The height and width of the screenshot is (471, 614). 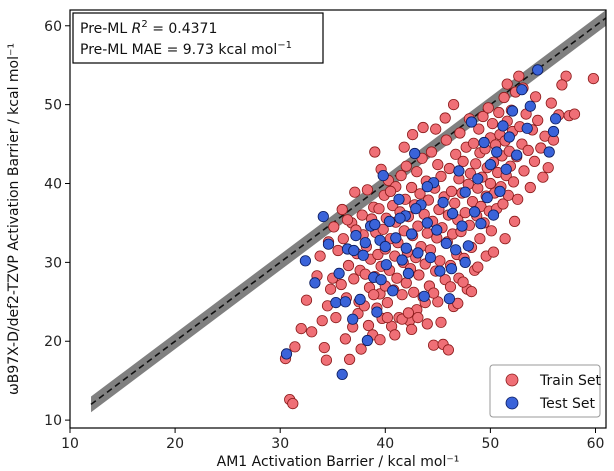 I want to click on annotation-r2-var: R, so click(x=137, y=29).